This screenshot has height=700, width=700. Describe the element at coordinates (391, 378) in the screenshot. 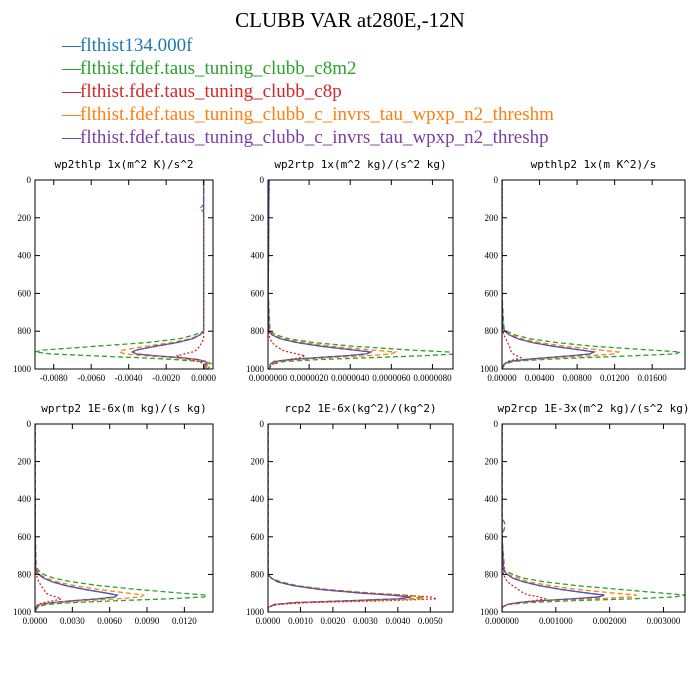

I see `x-tick-label: 0.0000060` at that location.